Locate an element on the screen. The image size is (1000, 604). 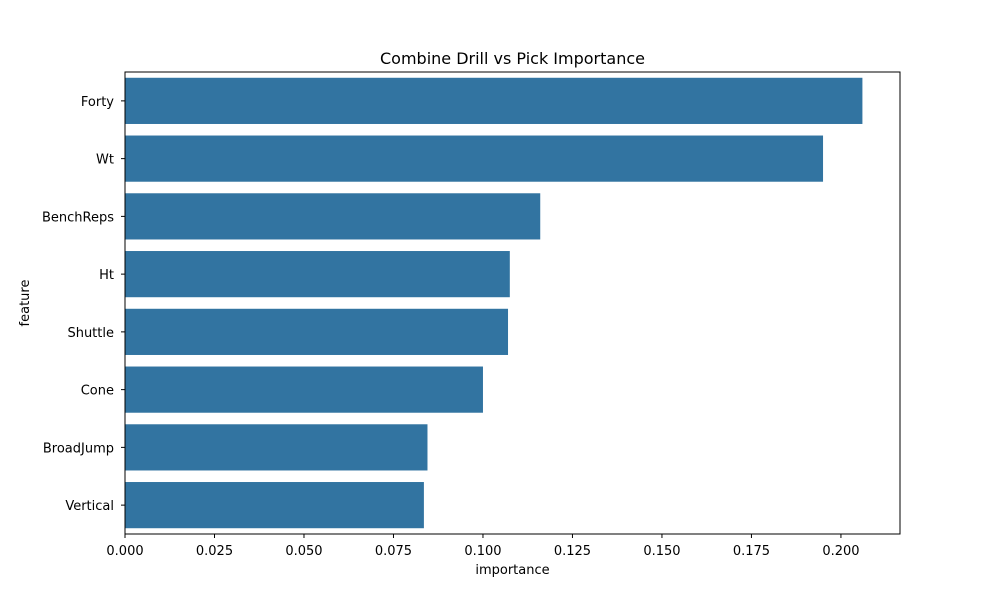
y-tick-label: Ht is located at coordinates (106, 275).